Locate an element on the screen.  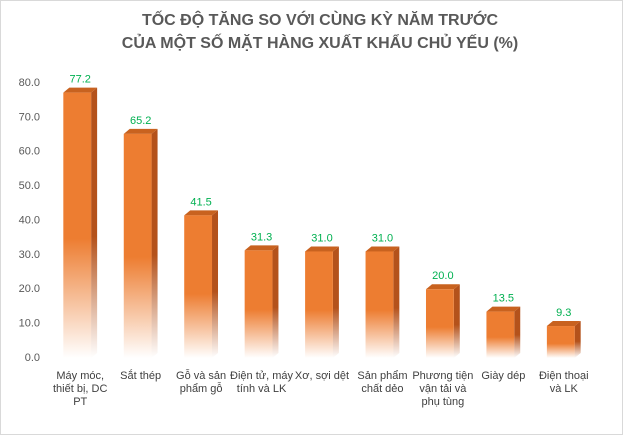
data-label: 9.3 is located at coordinates (563, 313).